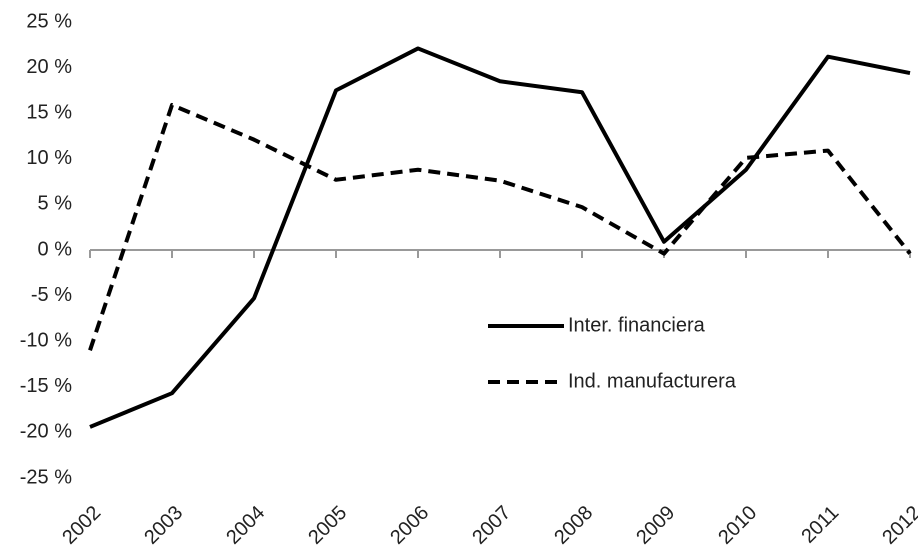 This screenshot has width=918, height=551. What do you see at coordinates (49, 112) in the screenshot?
I see `y-tick-label: 15 %` at bounding box center [49, 112].